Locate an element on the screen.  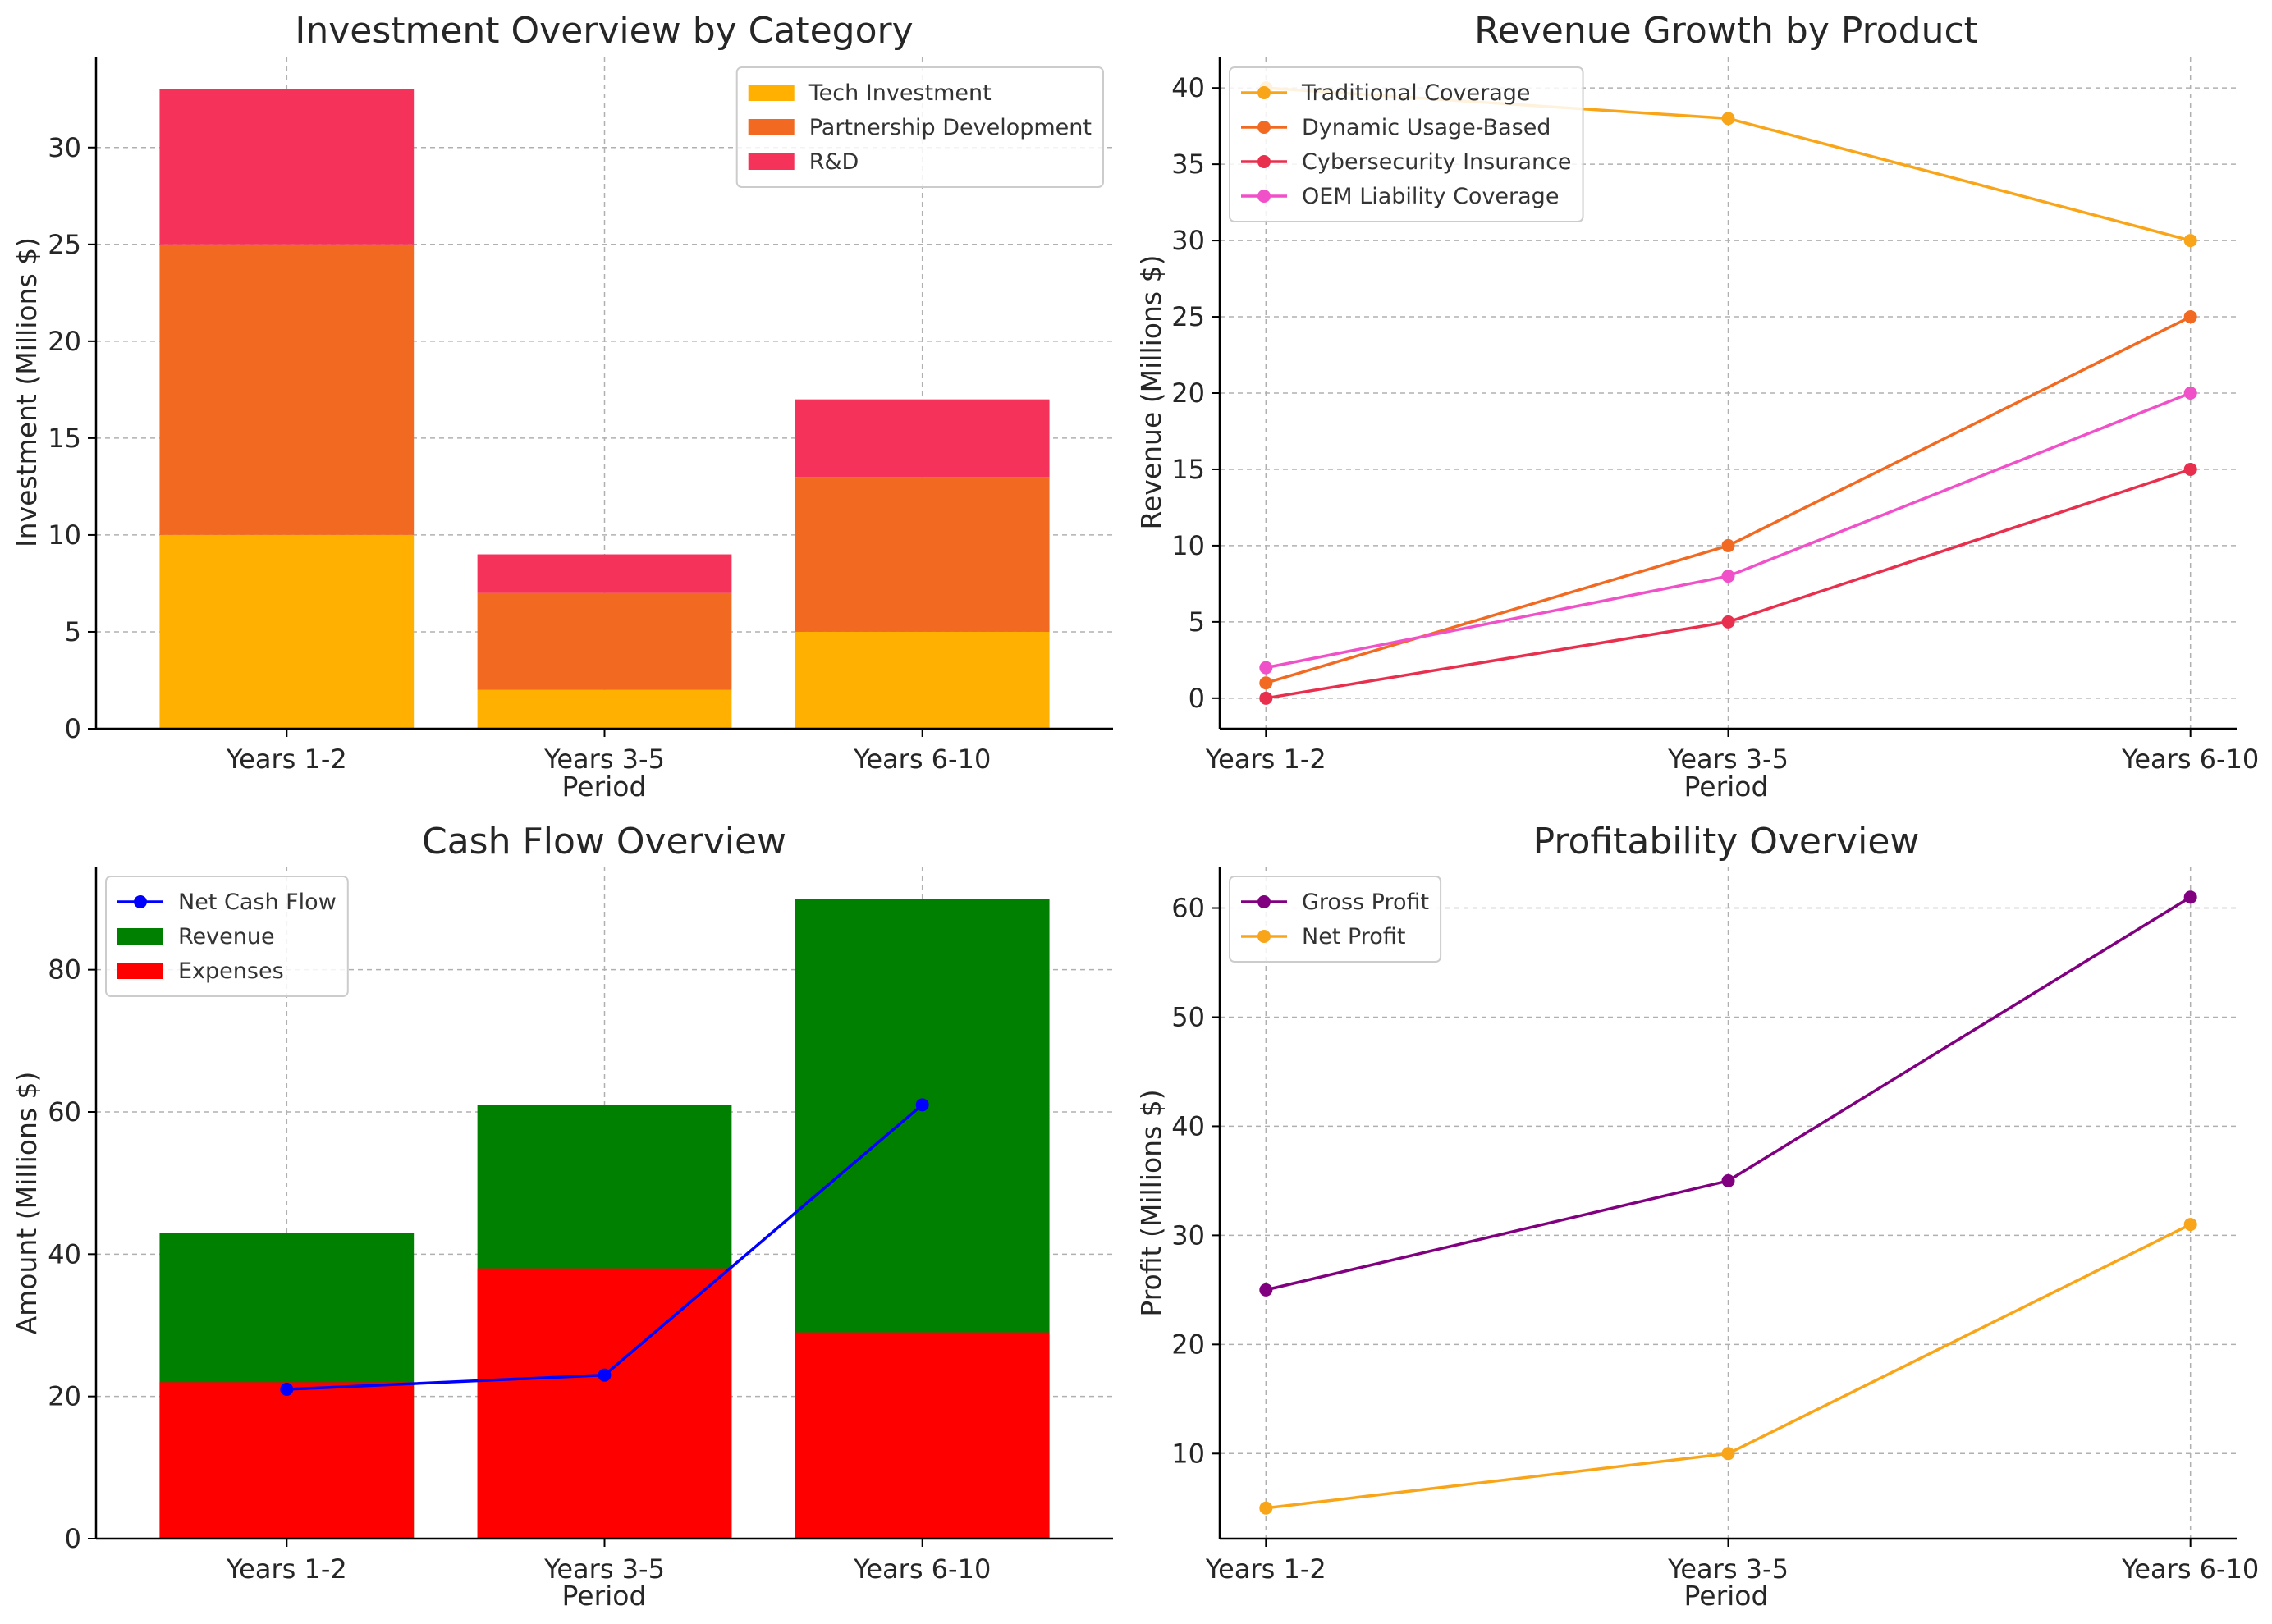
legend-label: Expenses is located at coordinates (231, 971).